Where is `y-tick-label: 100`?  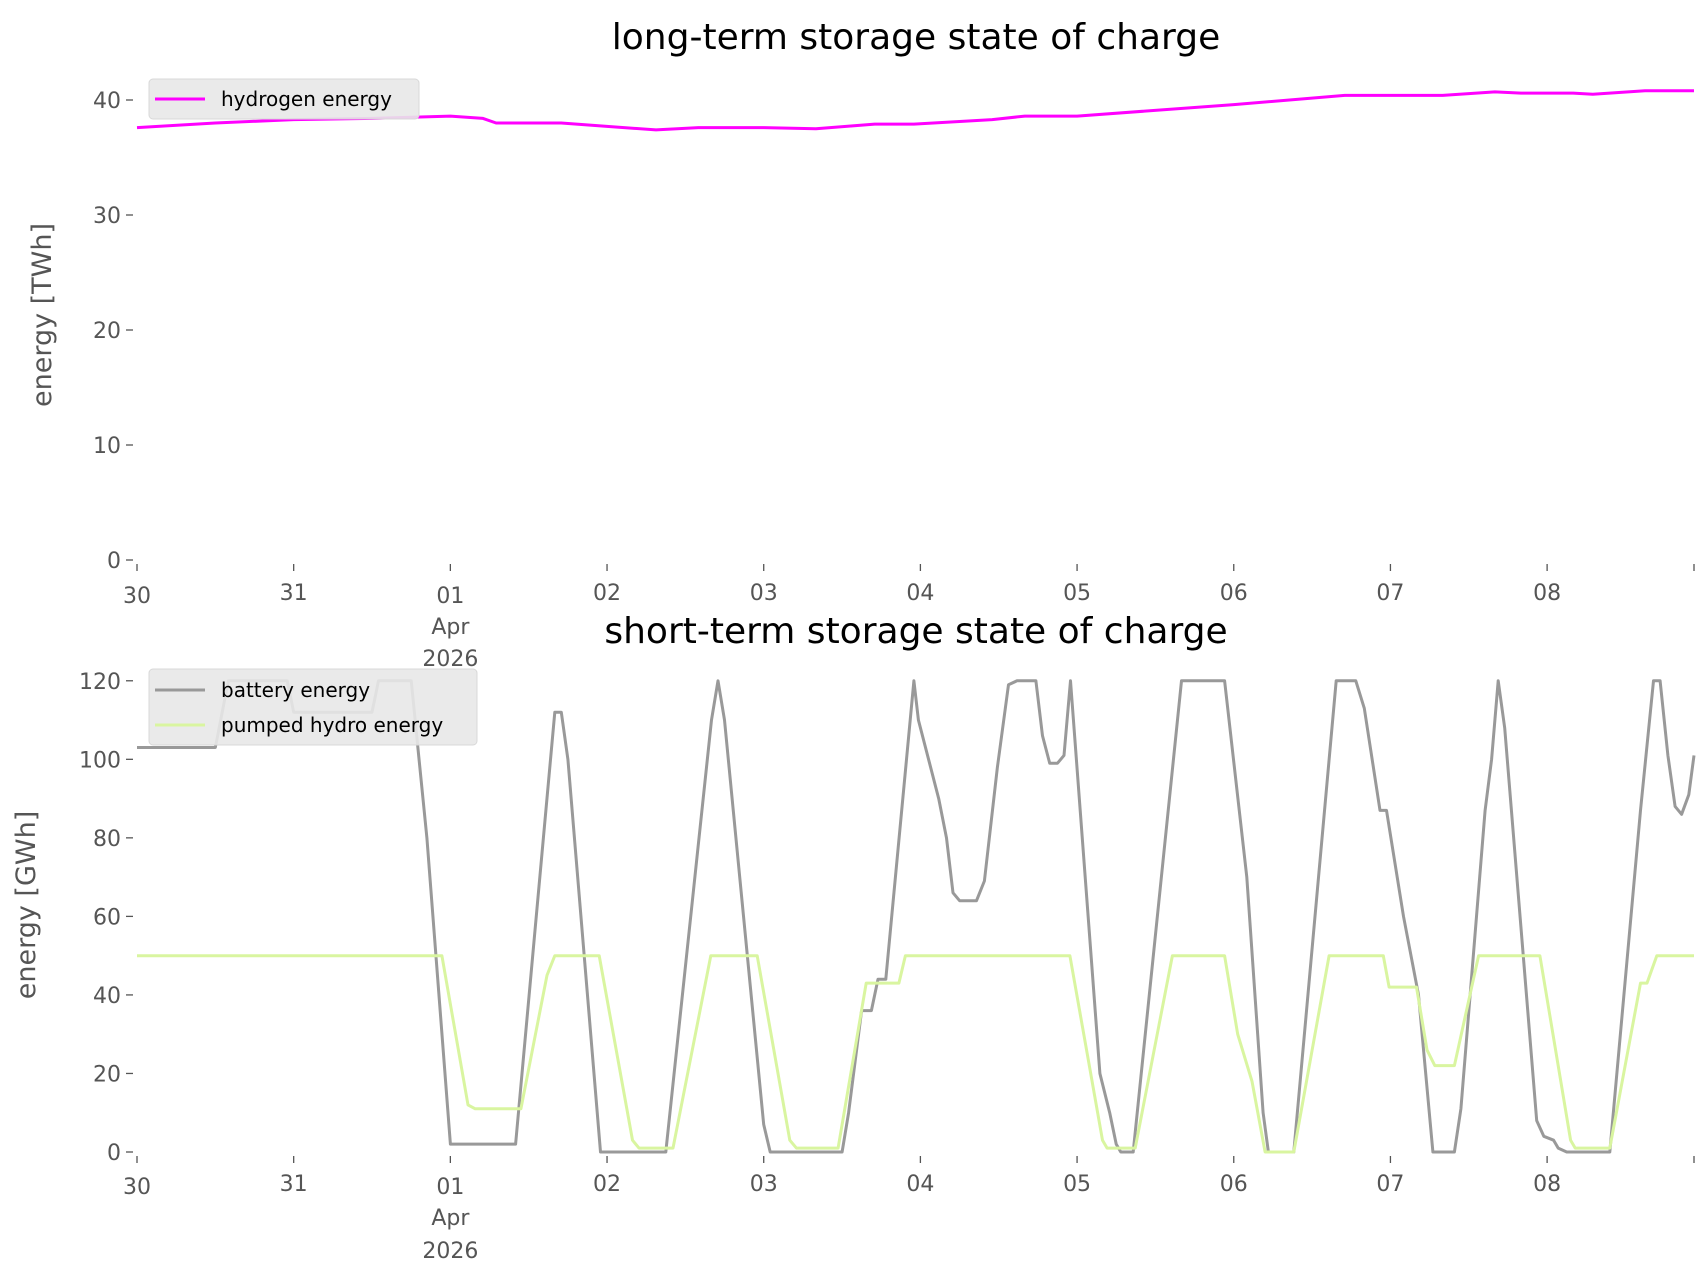
y-tick-label: 100 is located at coordinates (100, 760).